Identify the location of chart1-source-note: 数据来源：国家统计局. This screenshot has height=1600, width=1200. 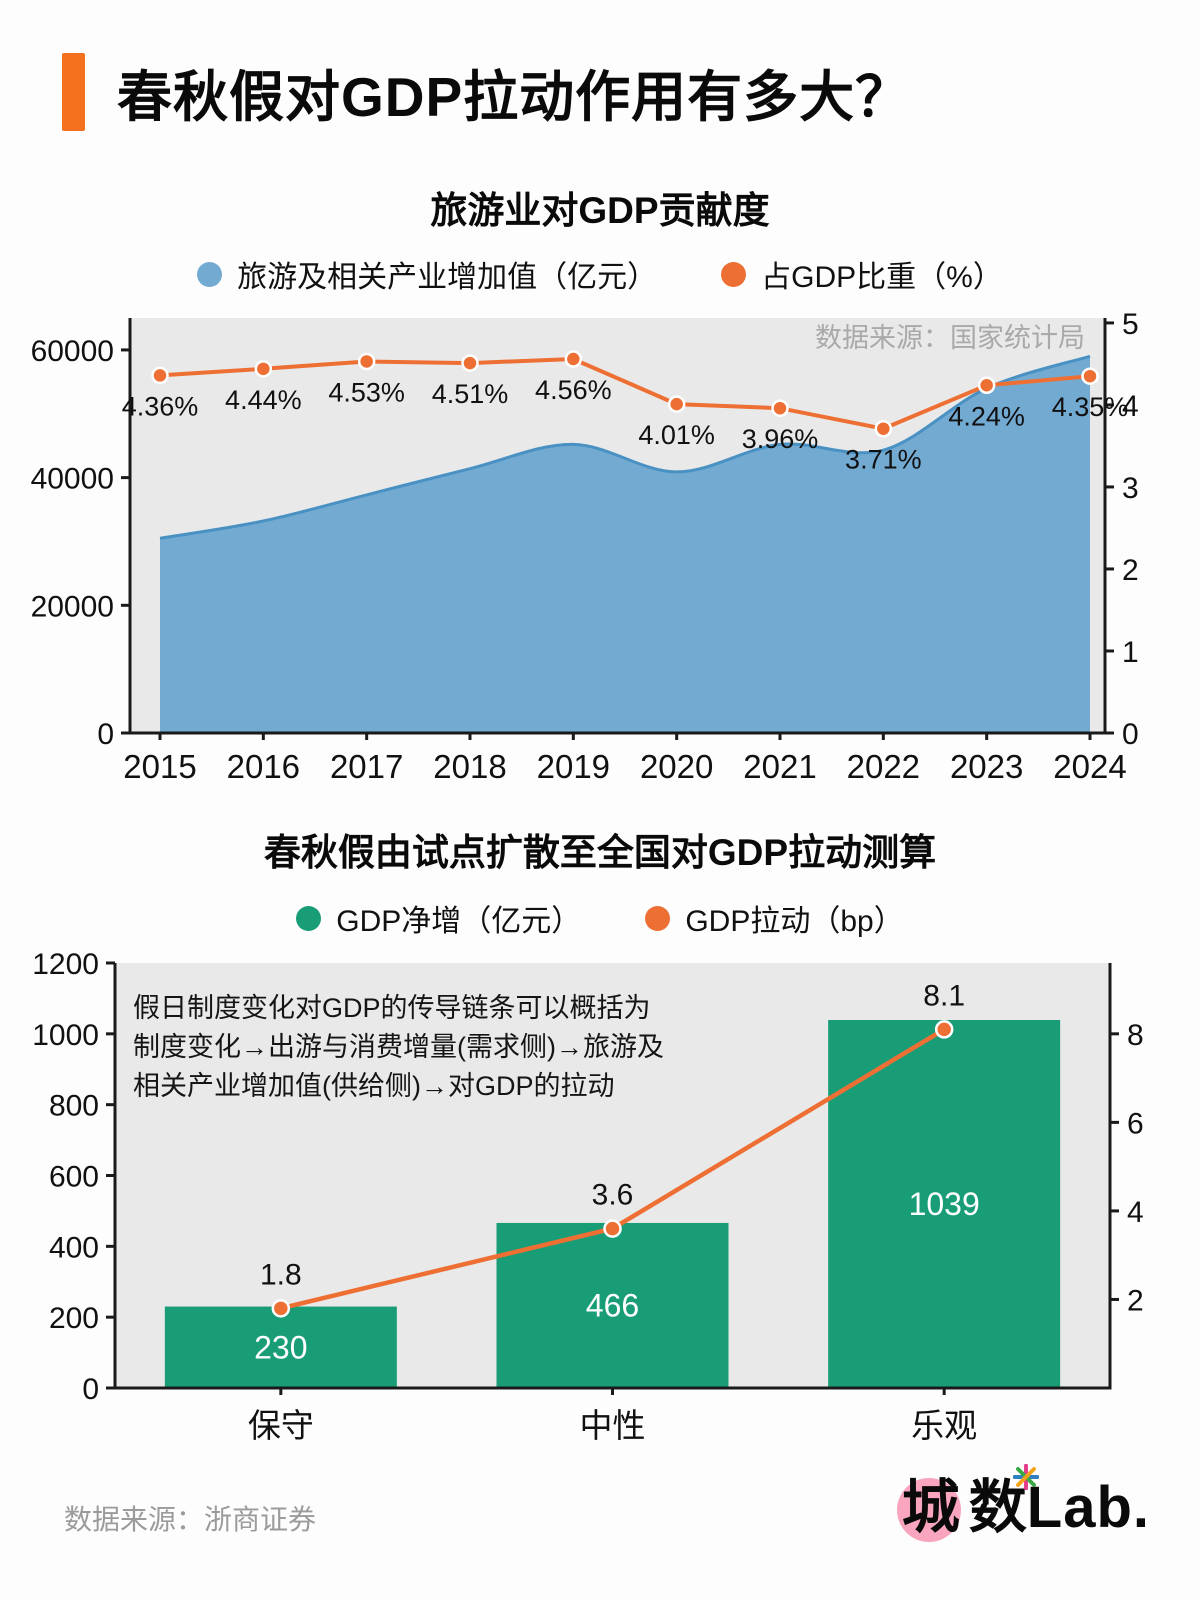
(950, 338).